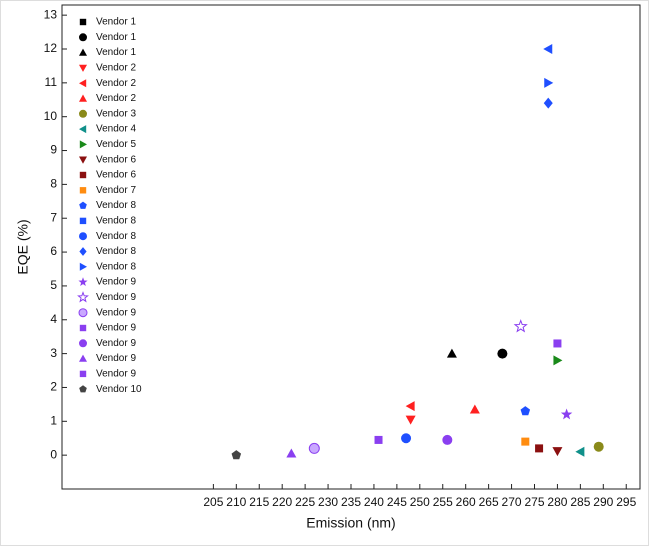  Describe the element at coordinates (53, 184) in the screenshot. I see `y-tick-label: 8` at that location.